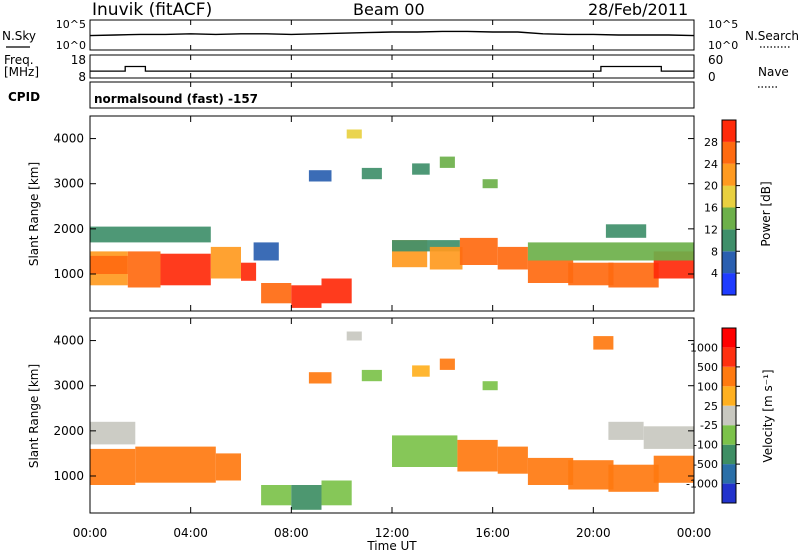  Describe the element at coordinates (68, 476) in the screenshot. I see `velocity-ytick-label-0: 1000` at that location.